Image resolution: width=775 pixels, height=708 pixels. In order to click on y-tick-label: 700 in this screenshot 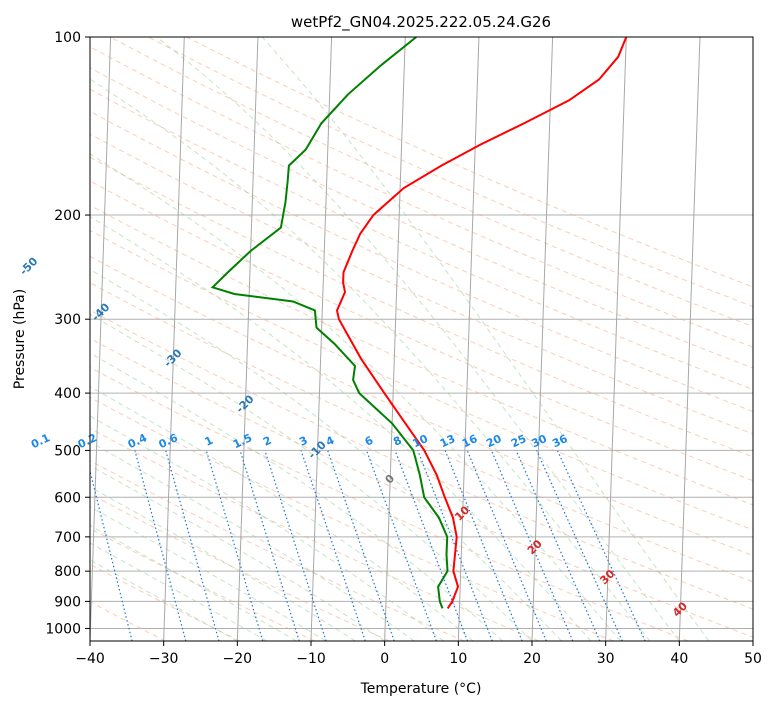, I will do `click(67, 538)`.